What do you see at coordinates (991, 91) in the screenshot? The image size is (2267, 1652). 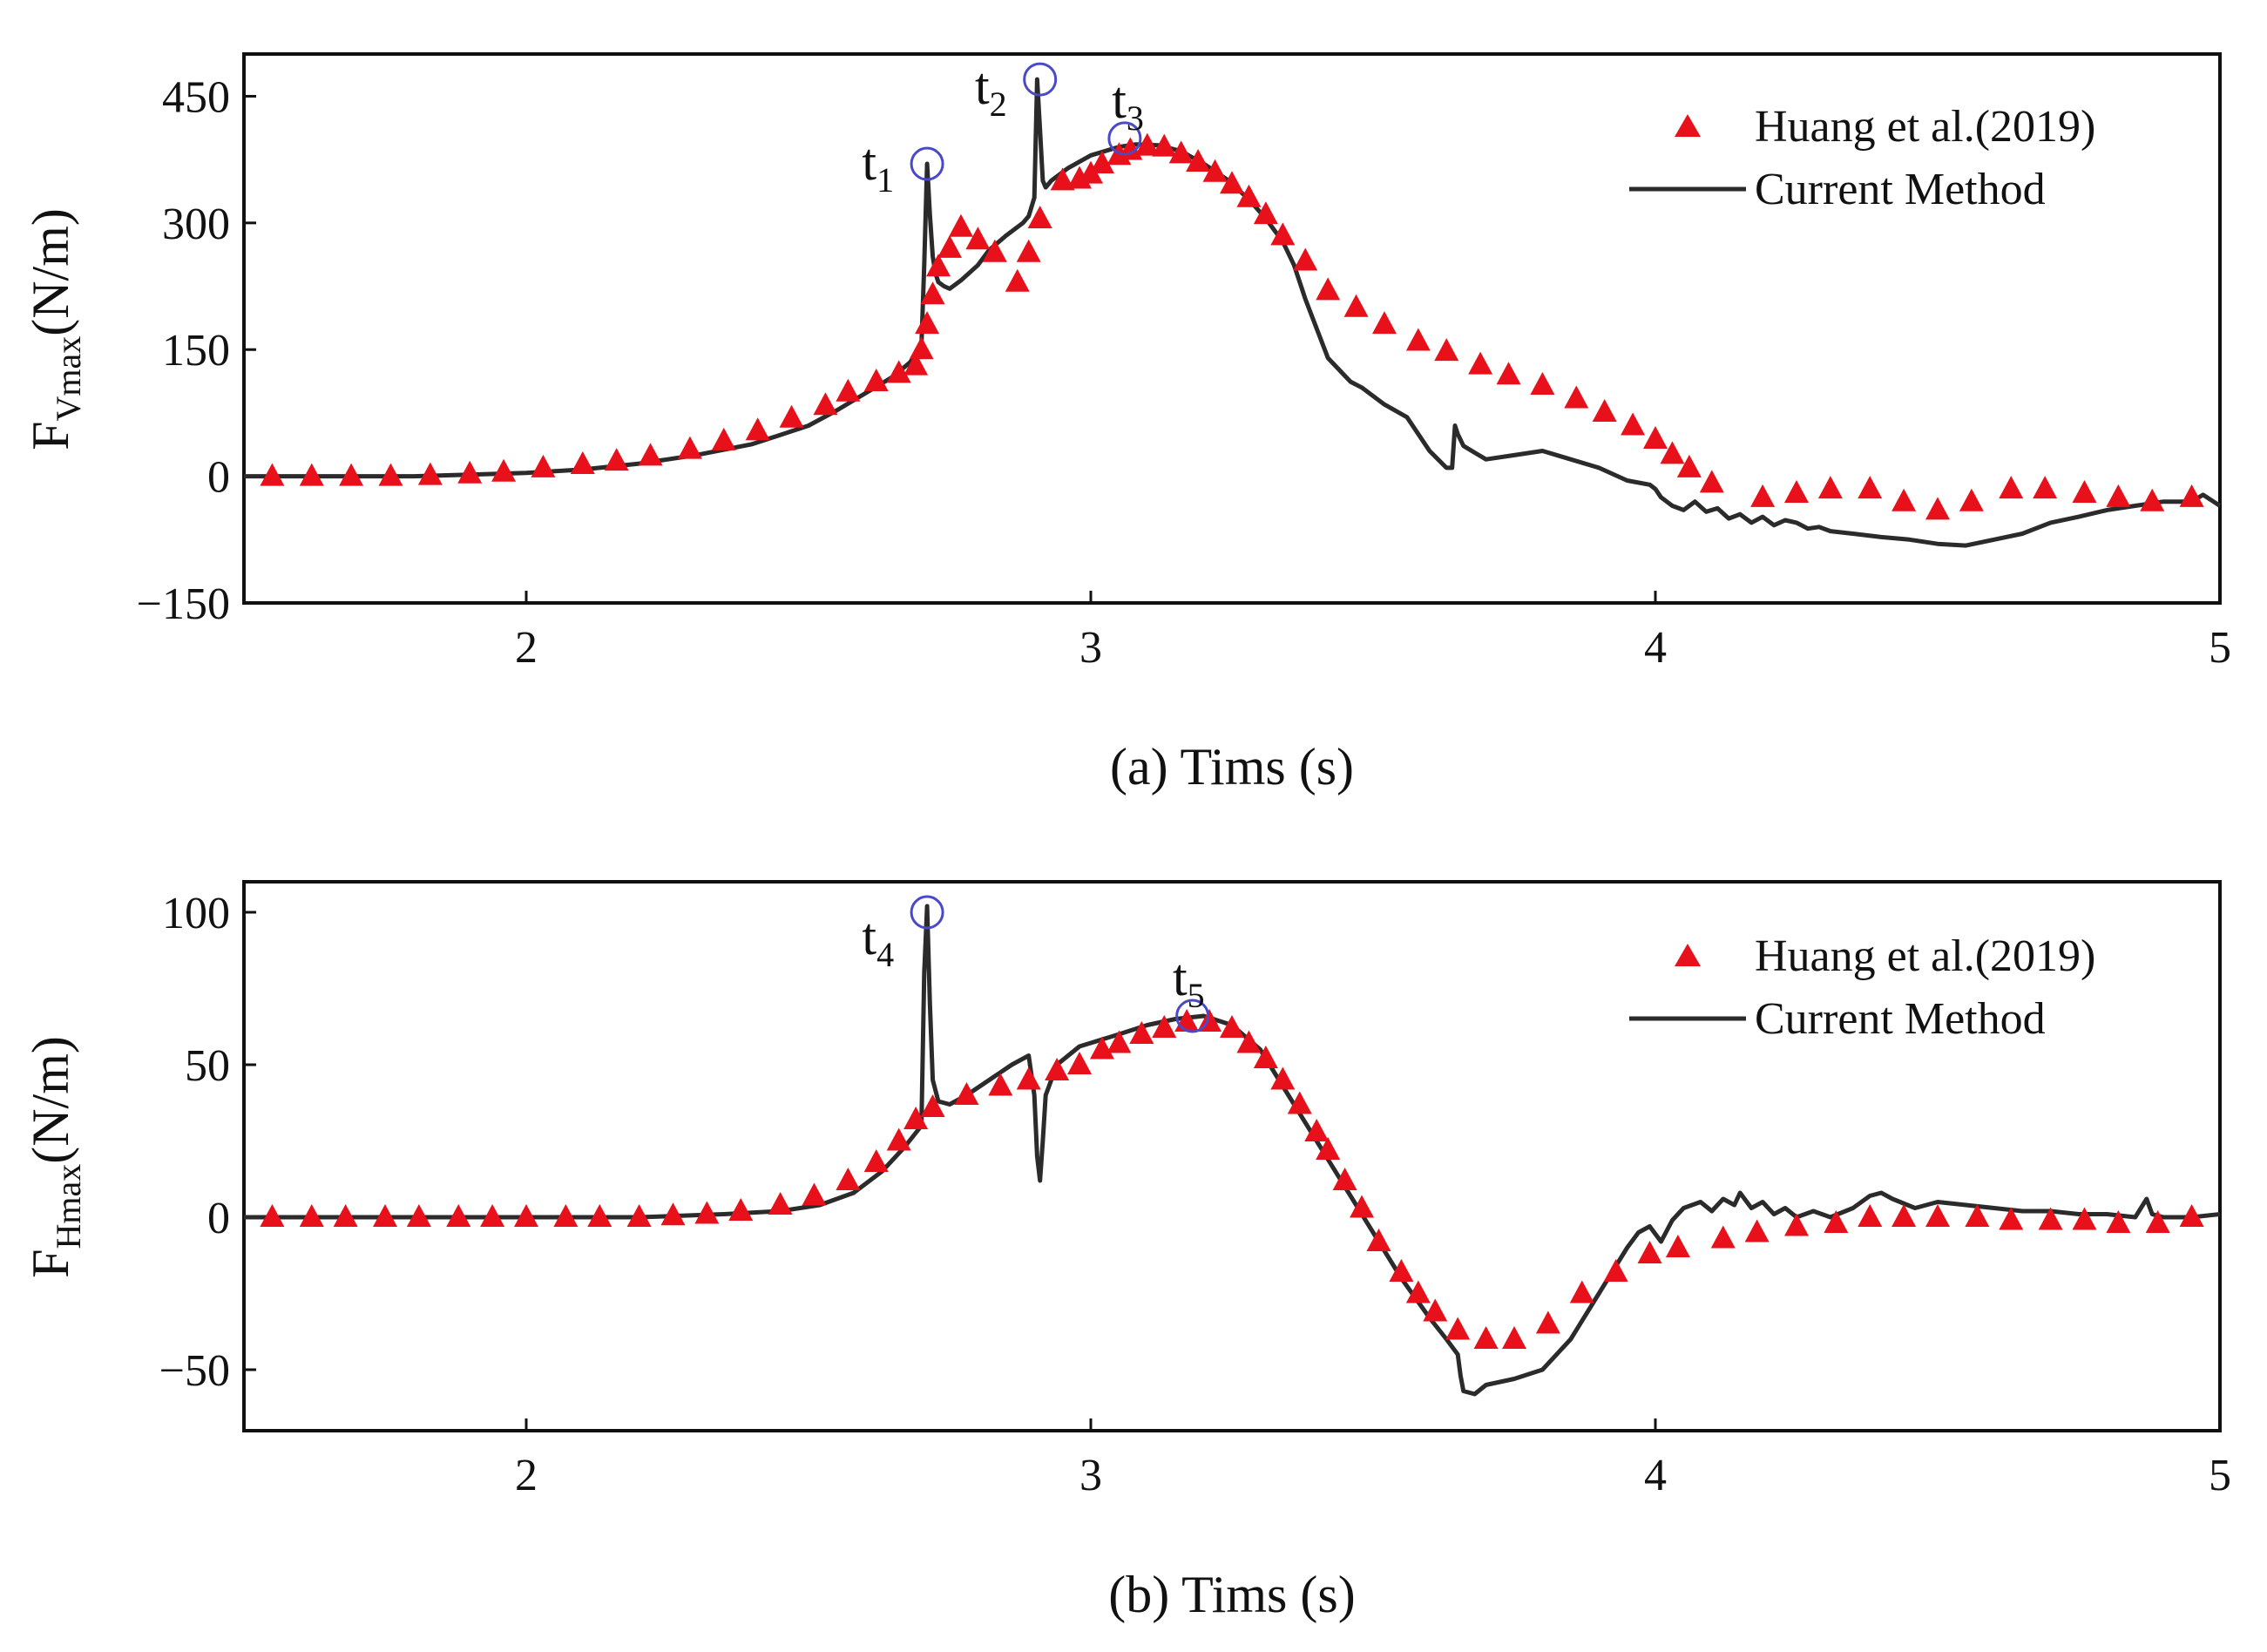 I see `annotation-label-a: t2` at bounding box center [991, 91].